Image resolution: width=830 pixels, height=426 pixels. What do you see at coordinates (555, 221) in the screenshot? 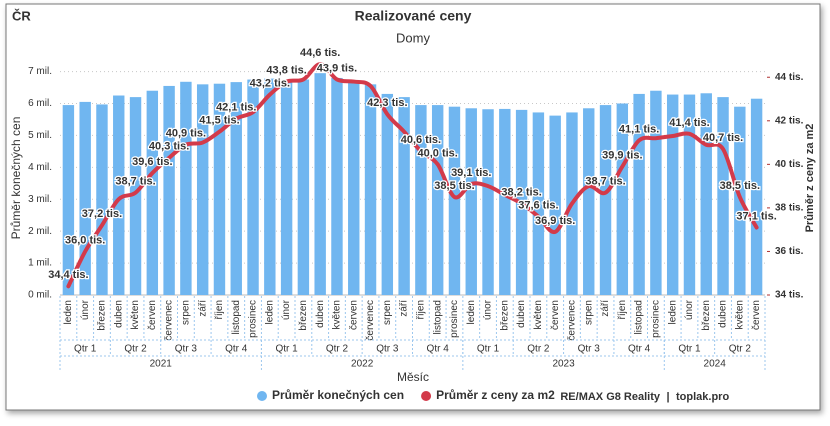
I see `data-label: 36,9 tis.` at bounding box center [555, 221].